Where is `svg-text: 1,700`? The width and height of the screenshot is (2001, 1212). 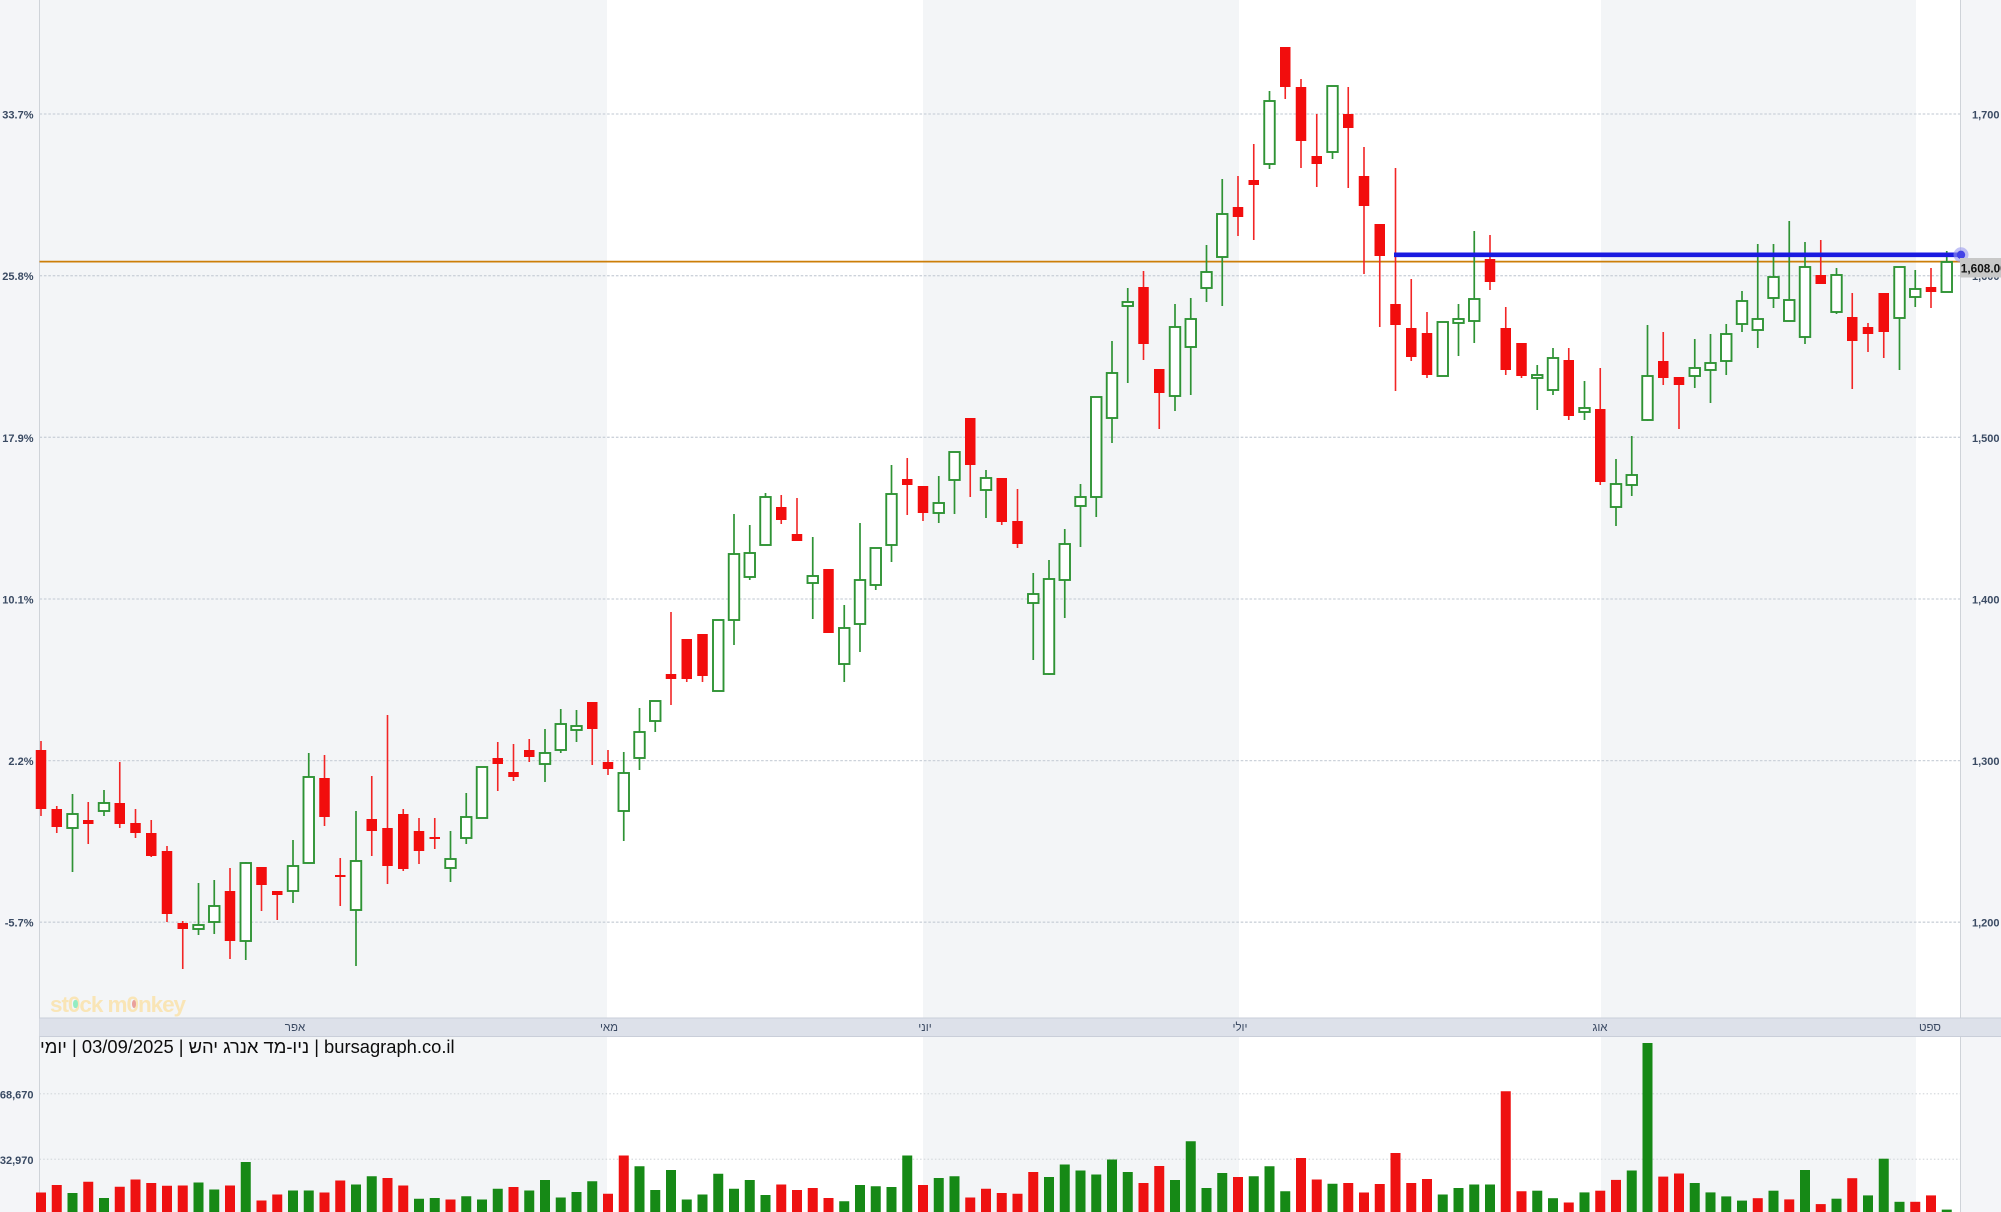 svg-text: 1,700 is located at coordinates (1986, 116).